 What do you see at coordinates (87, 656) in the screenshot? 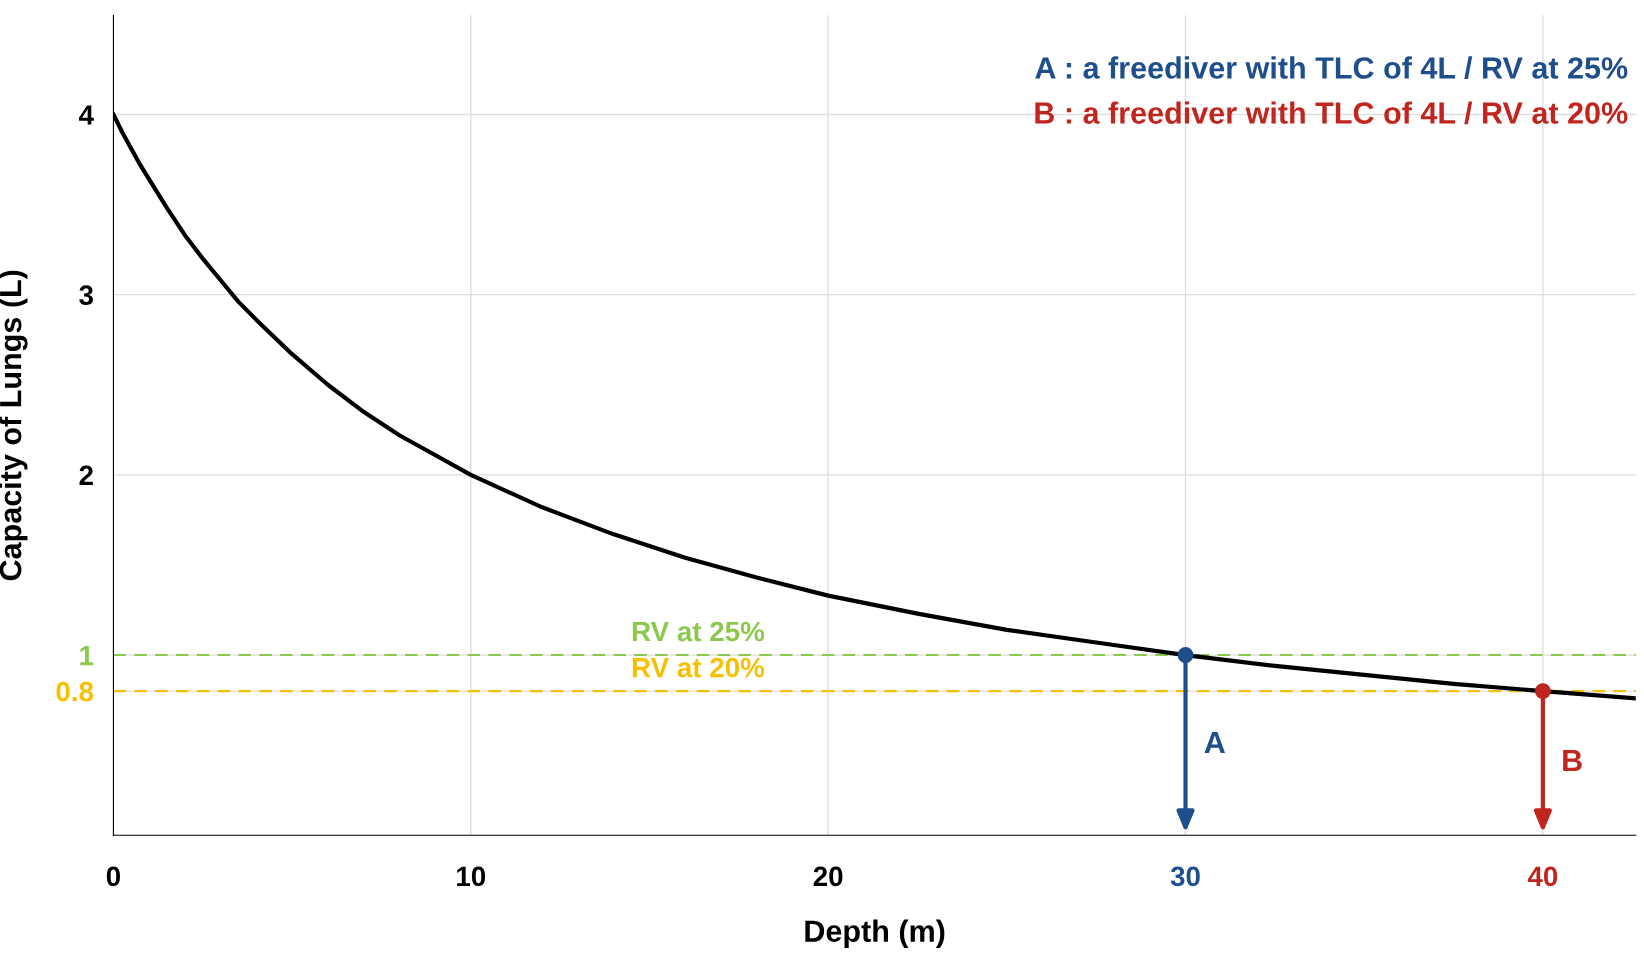
I see `y-tick-label: 1` at bounding box center [87, 656].